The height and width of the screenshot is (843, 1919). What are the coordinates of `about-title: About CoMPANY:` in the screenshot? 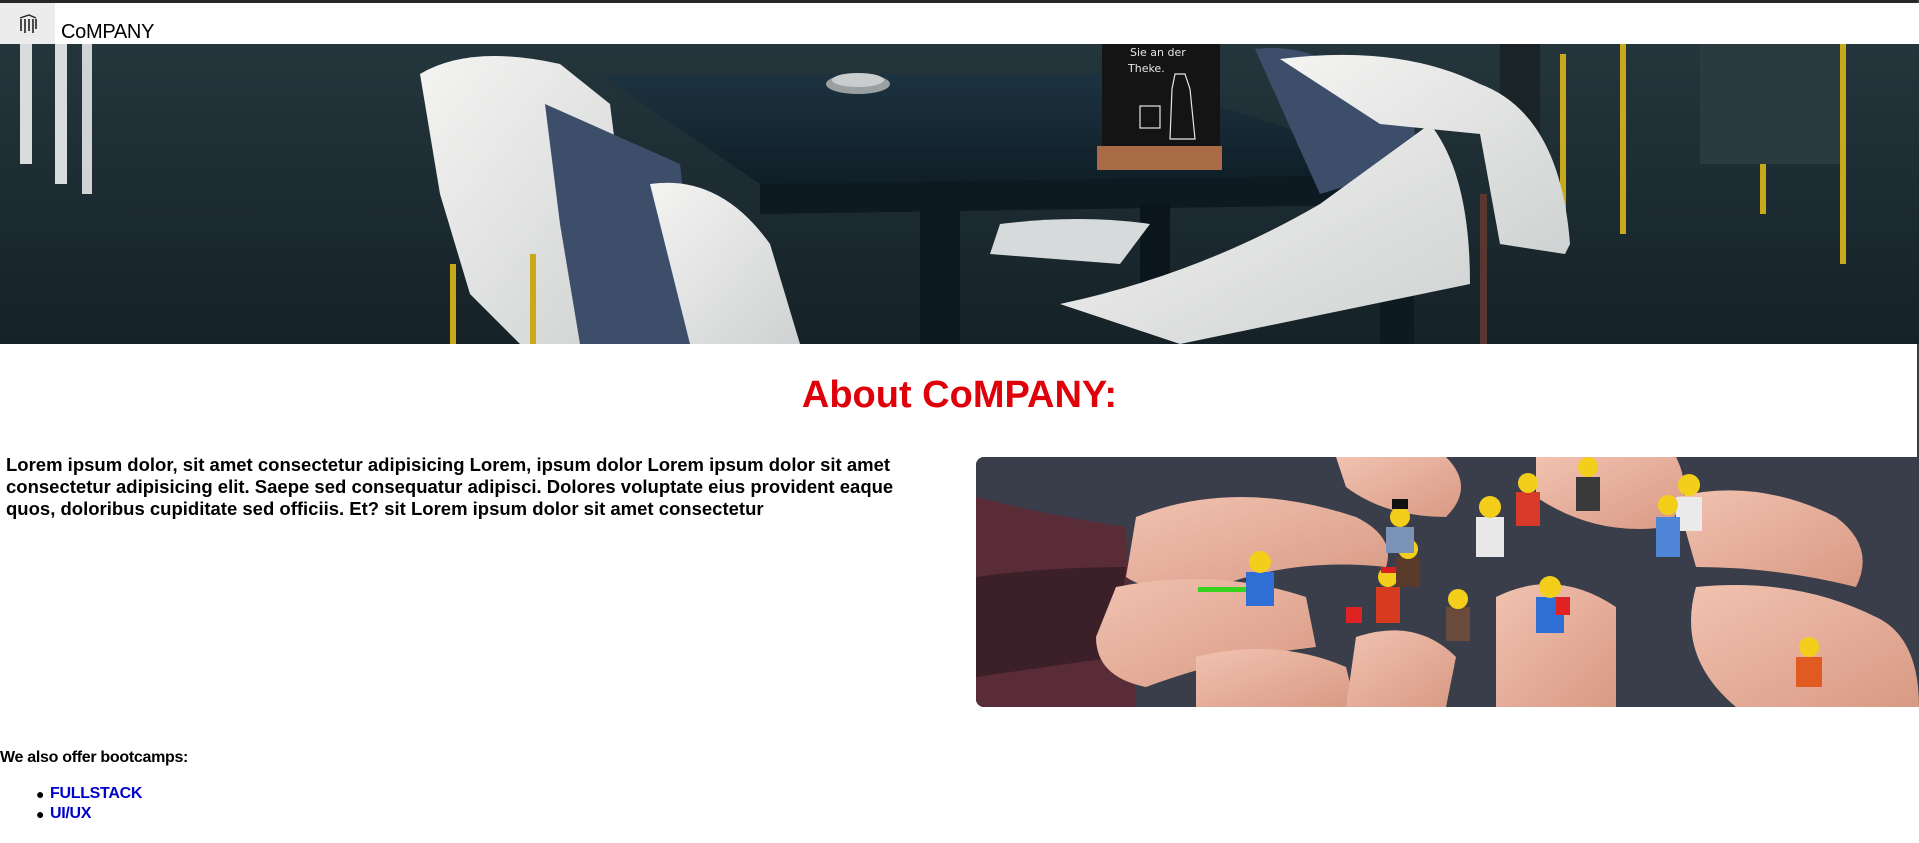 It's located at (959, 395).